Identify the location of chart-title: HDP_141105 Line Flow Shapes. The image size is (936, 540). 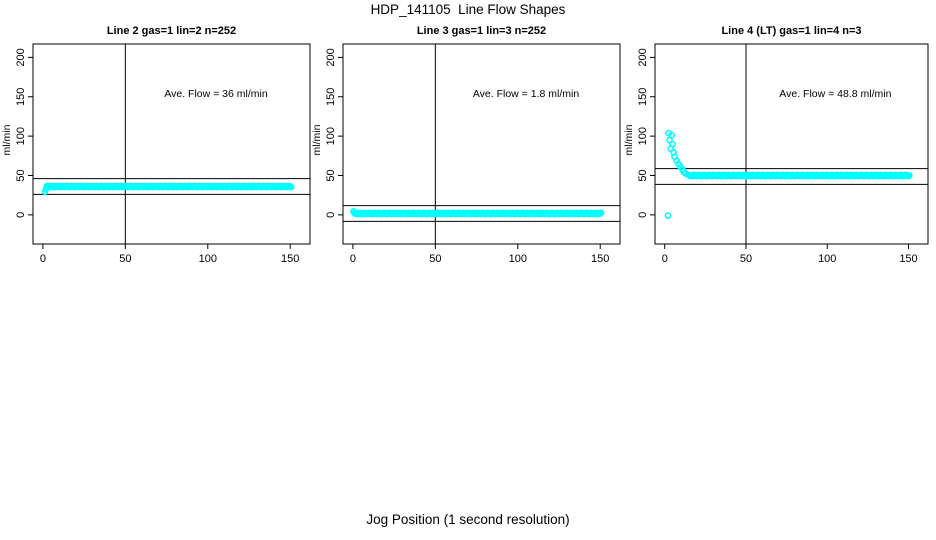
(468, 9).